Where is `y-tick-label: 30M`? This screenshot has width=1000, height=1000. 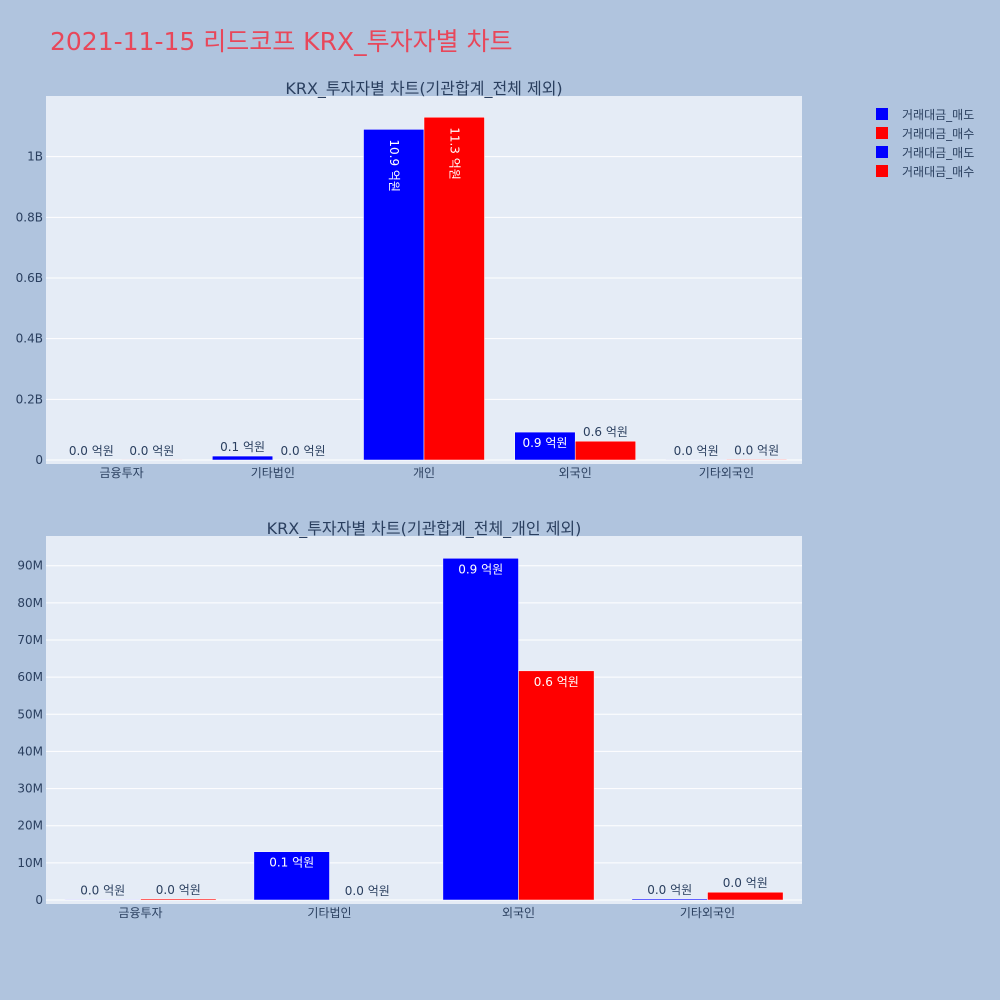 y-tick-label: 30M is located at coordinates (30, 789).